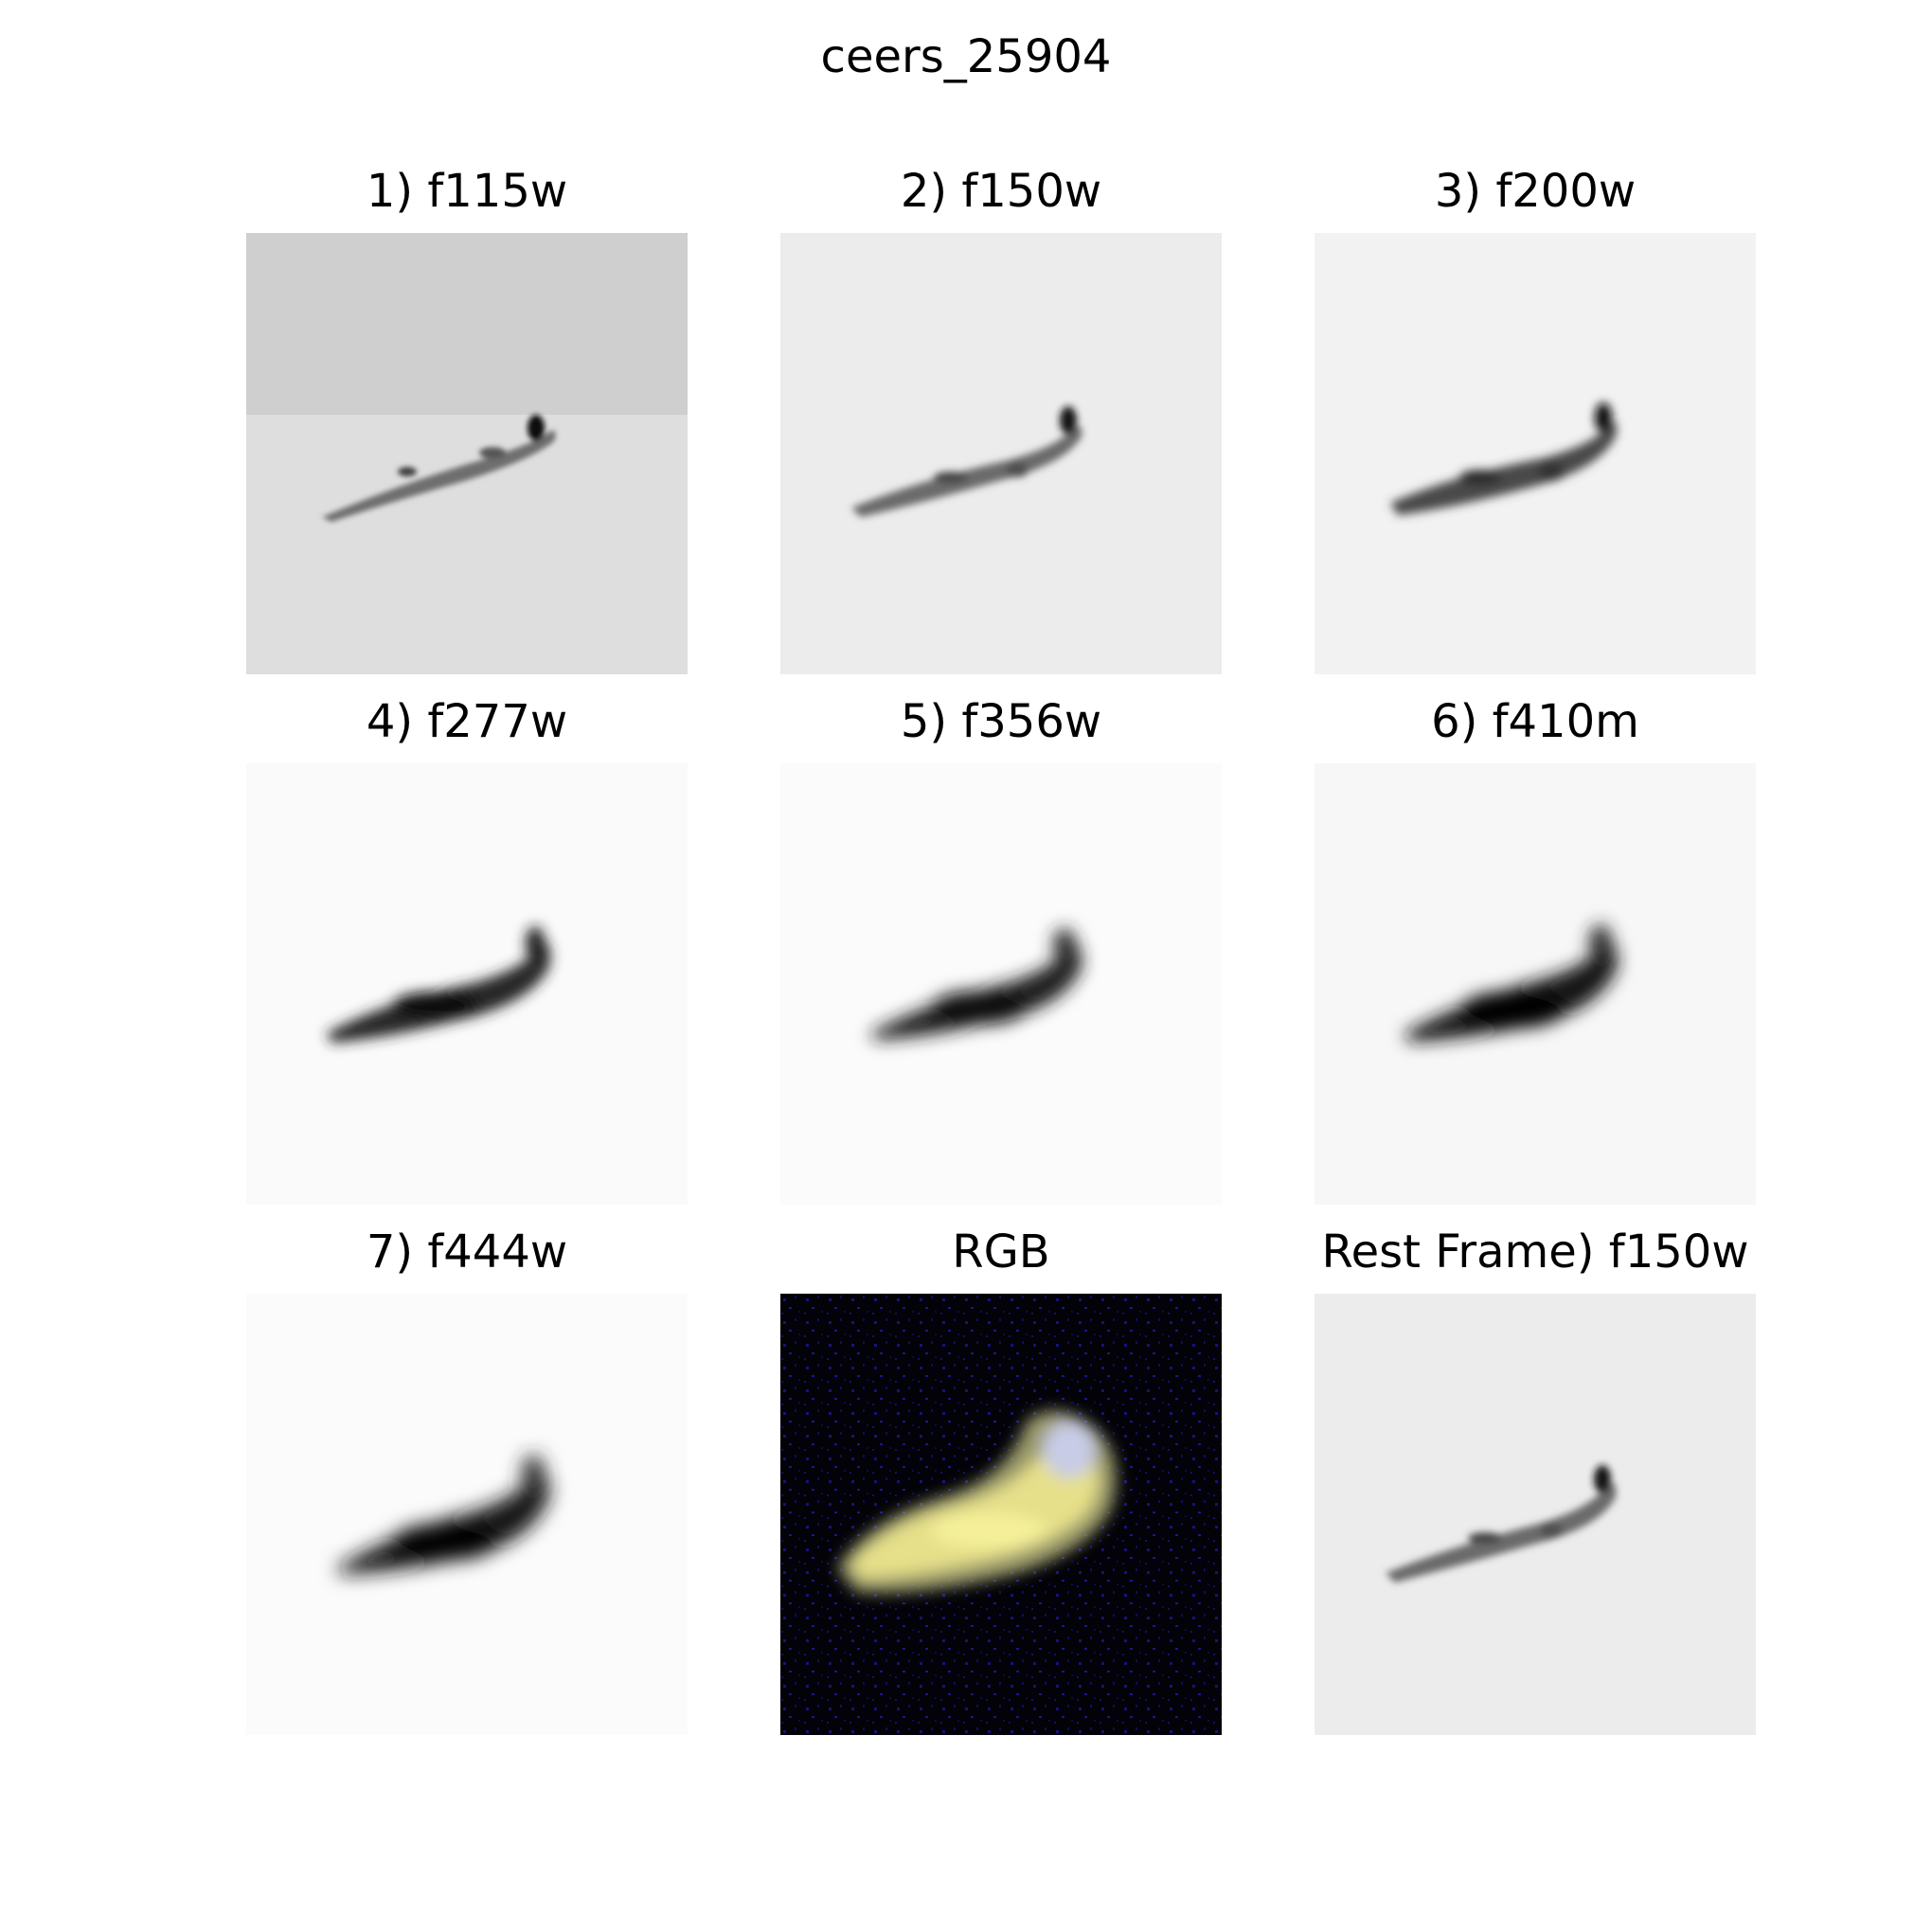 The image size is (1932, 1932). What do you see at coordinates (467, 453) in the screenshot?
I see `cutout-image-f115w` at bounding box center [467, 453].